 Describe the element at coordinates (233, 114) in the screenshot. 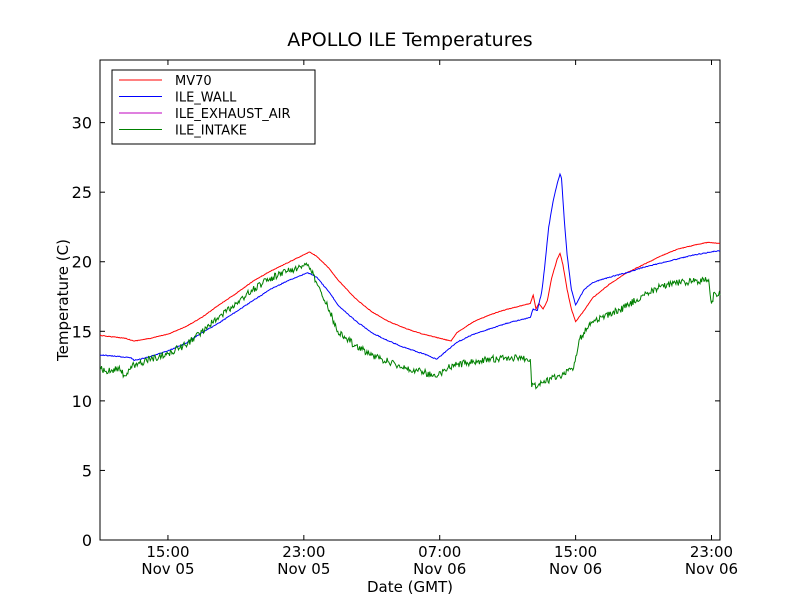

I see `legend-label: ILE_EXHAUST_AIR` at that location.